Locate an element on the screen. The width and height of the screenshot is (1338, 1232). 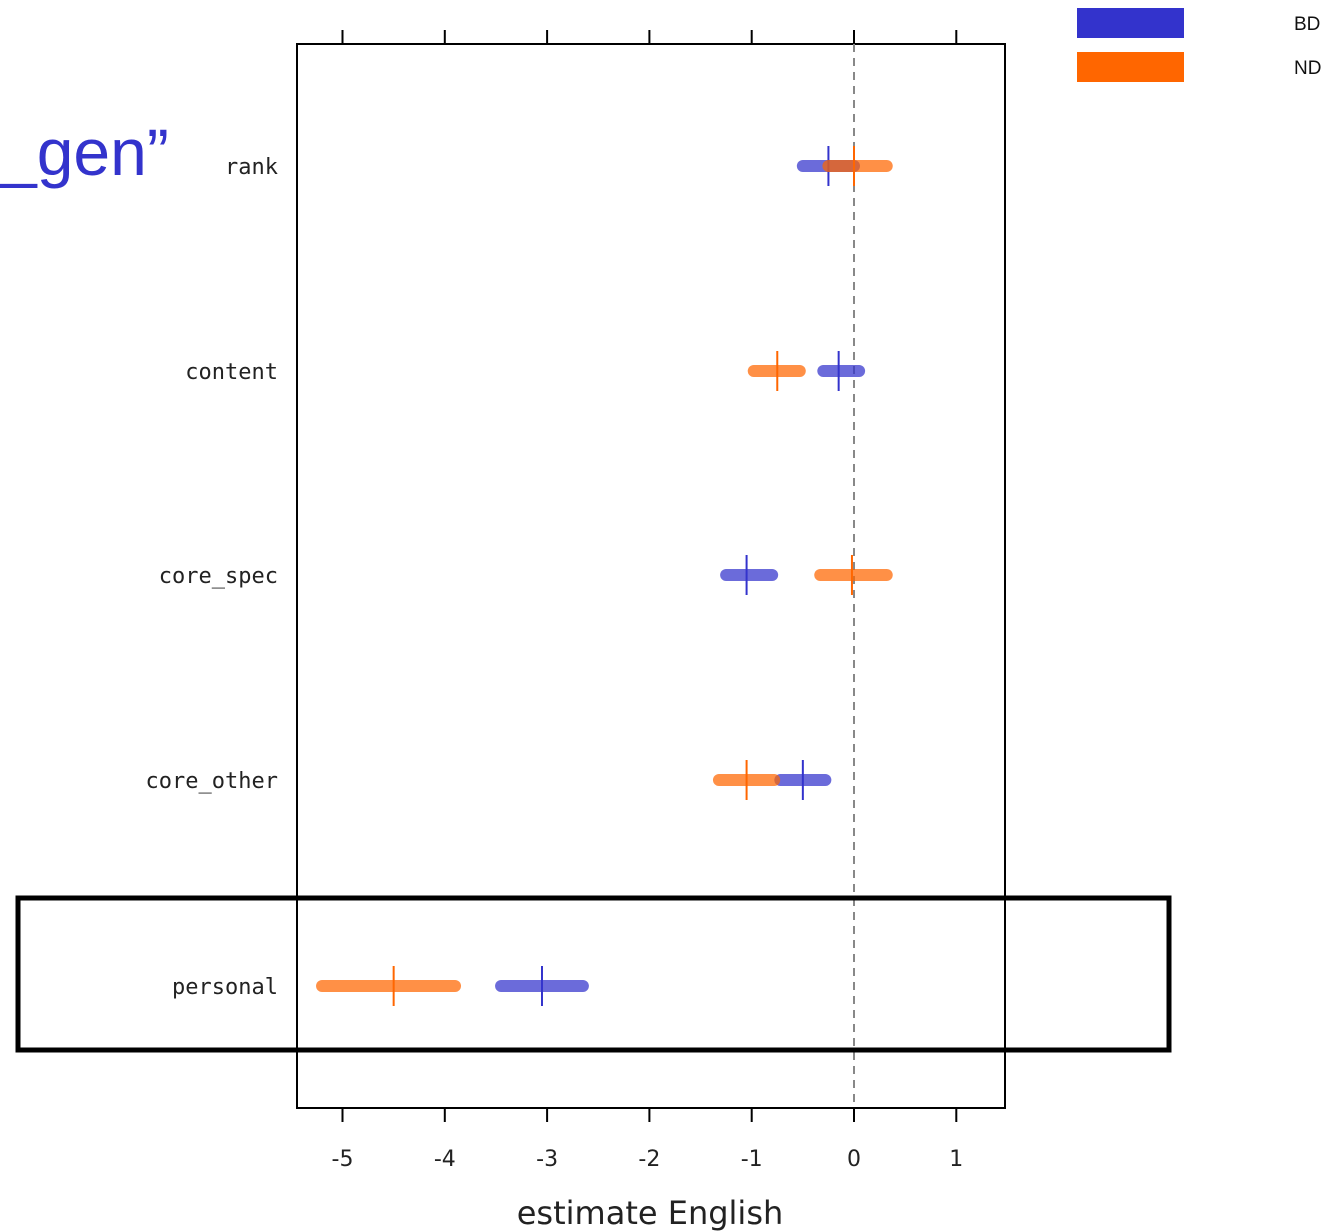
legend-label-BD: BD is located at coordinates (1307, 24).